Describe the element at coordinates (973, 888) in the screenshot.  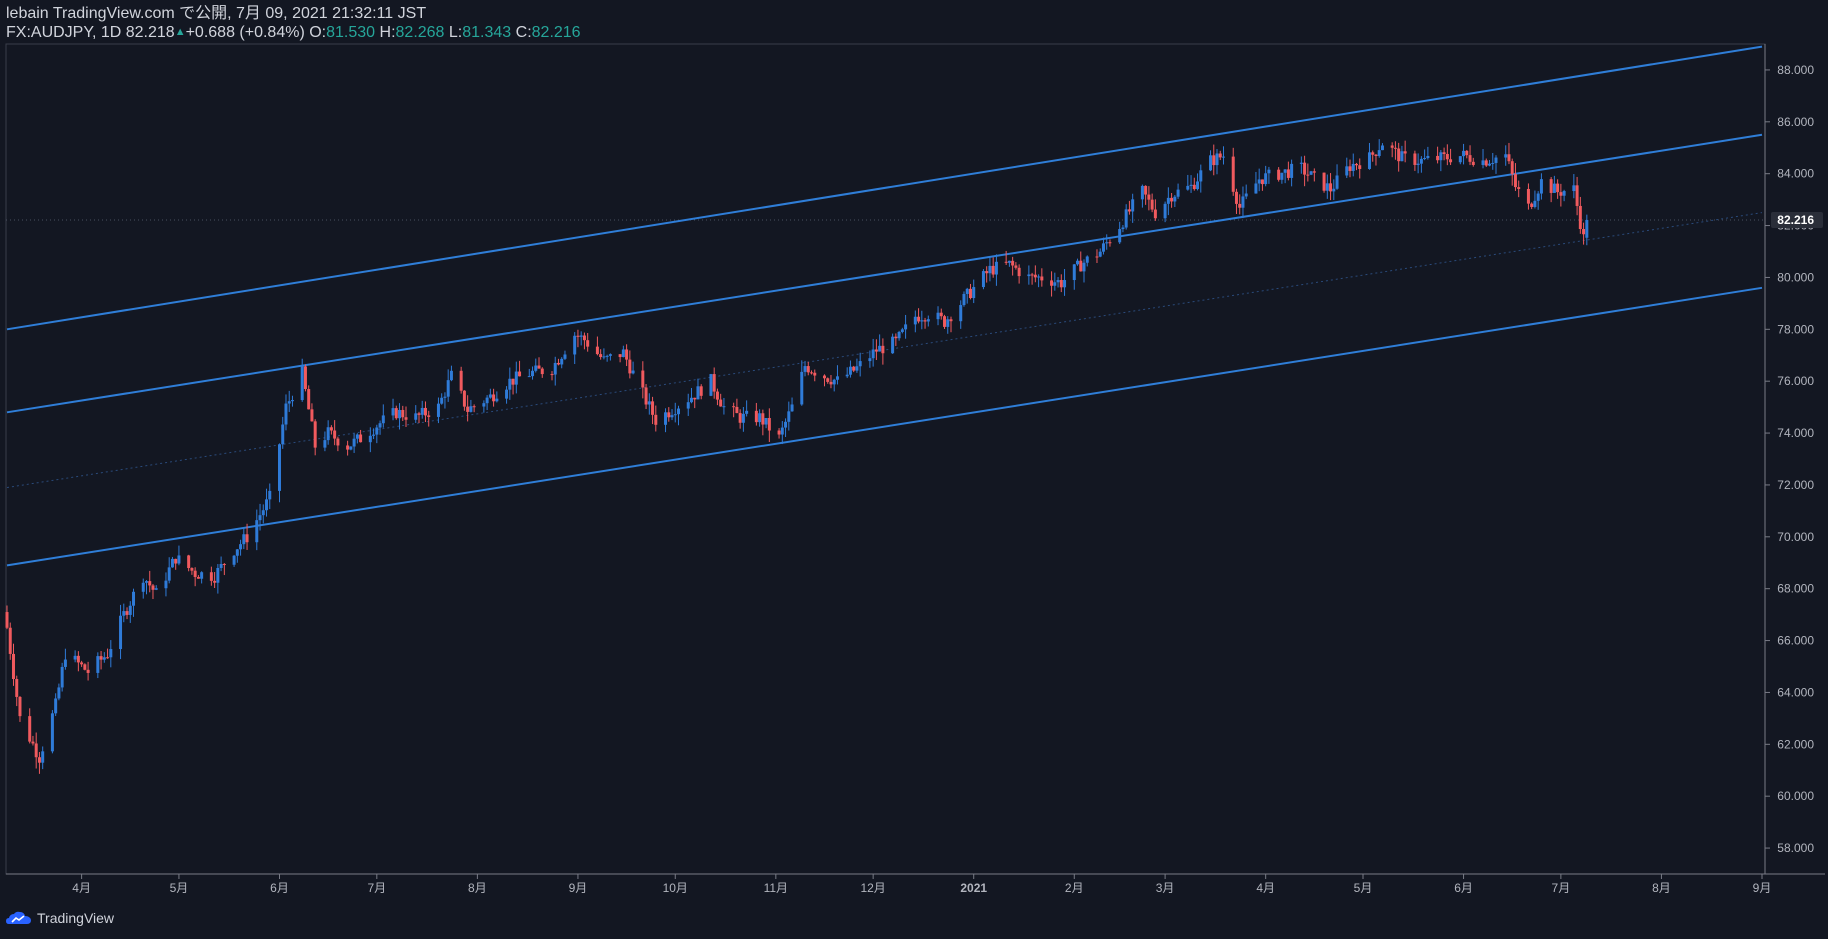
I see `time-tick-label: 2021` at that location.